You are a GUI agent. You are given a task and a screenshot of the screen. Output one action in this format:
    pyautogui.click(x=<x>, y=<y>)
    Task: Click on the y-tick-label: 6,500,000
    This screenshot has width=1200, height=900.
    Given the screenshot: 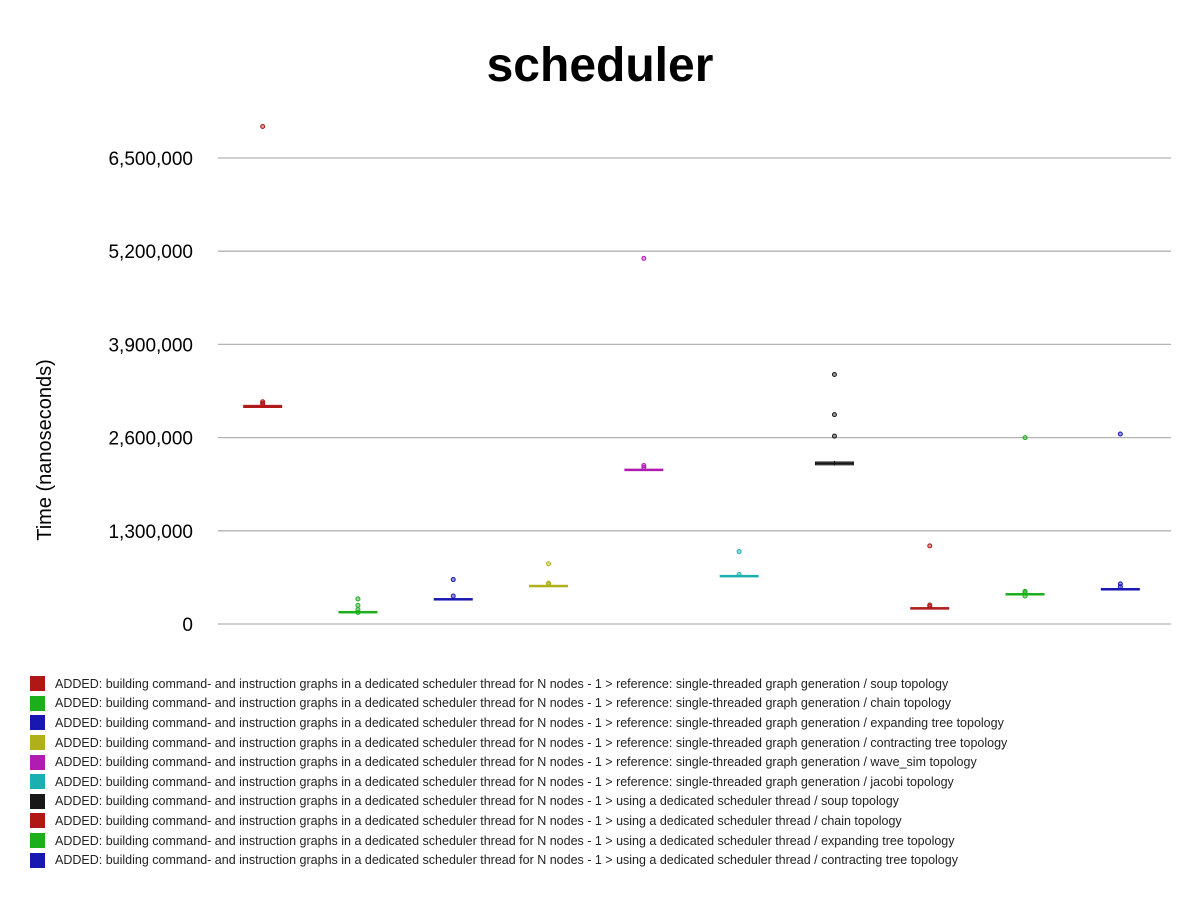 What is the action you would take?
    pyautogui.click(x=150, y=159)
    